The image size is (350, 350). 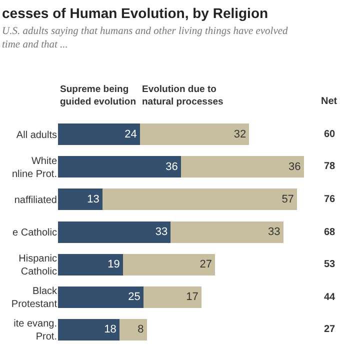 I want to click on y-tick-label: All adults, so click(x=36, y=135).